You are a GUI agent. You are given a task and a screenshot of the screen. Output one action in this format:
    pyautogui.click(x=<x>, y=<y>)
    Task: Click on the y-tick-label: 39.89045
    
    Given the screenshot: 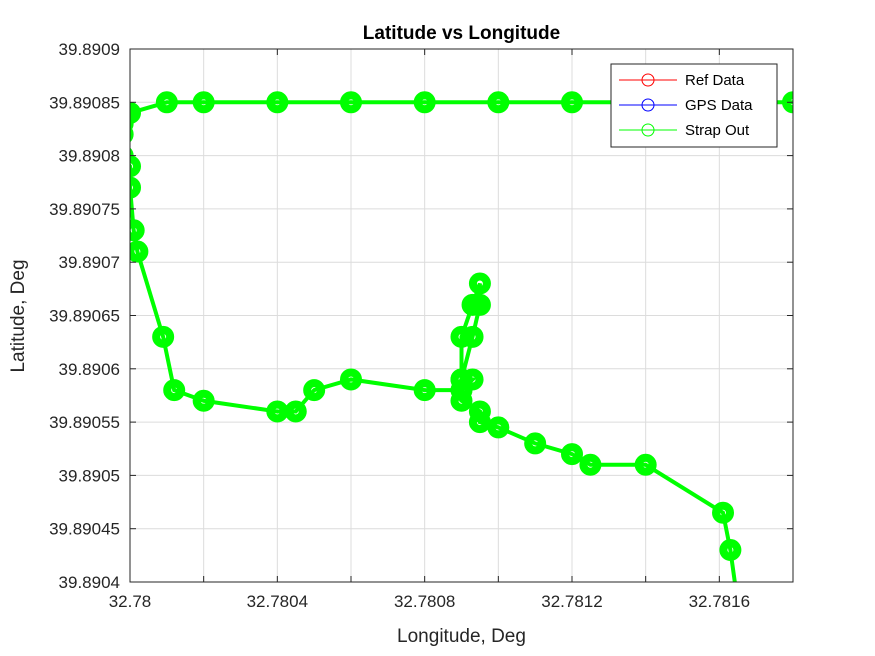 What is the action you would take?
    pyautogui.click(x=84, y=529)
    